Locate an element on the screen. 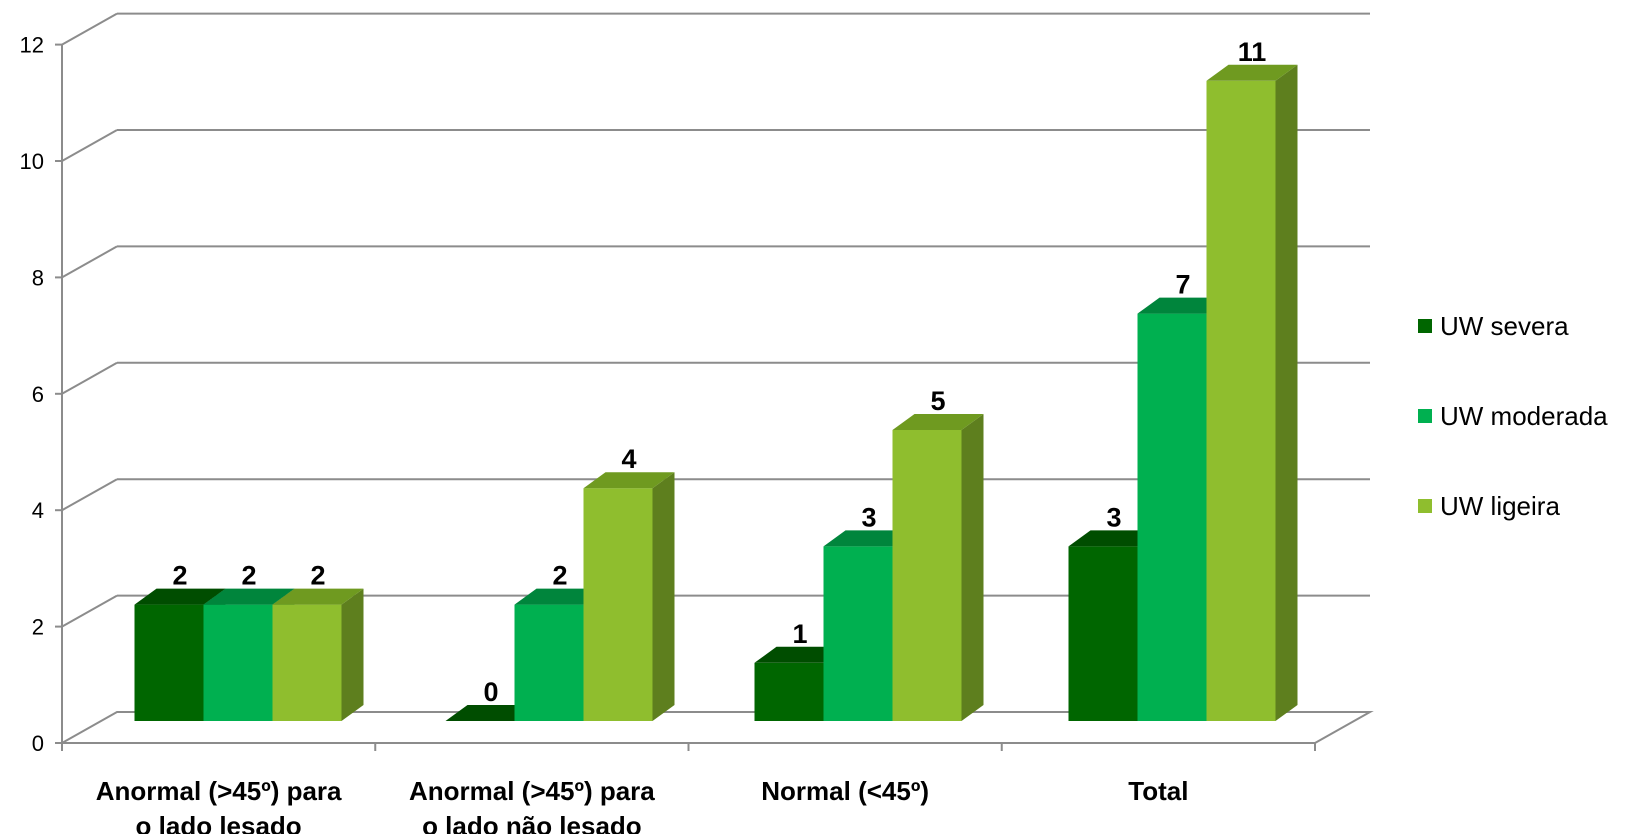  y-tick-label: 8 is located at coordinates (38, 277).